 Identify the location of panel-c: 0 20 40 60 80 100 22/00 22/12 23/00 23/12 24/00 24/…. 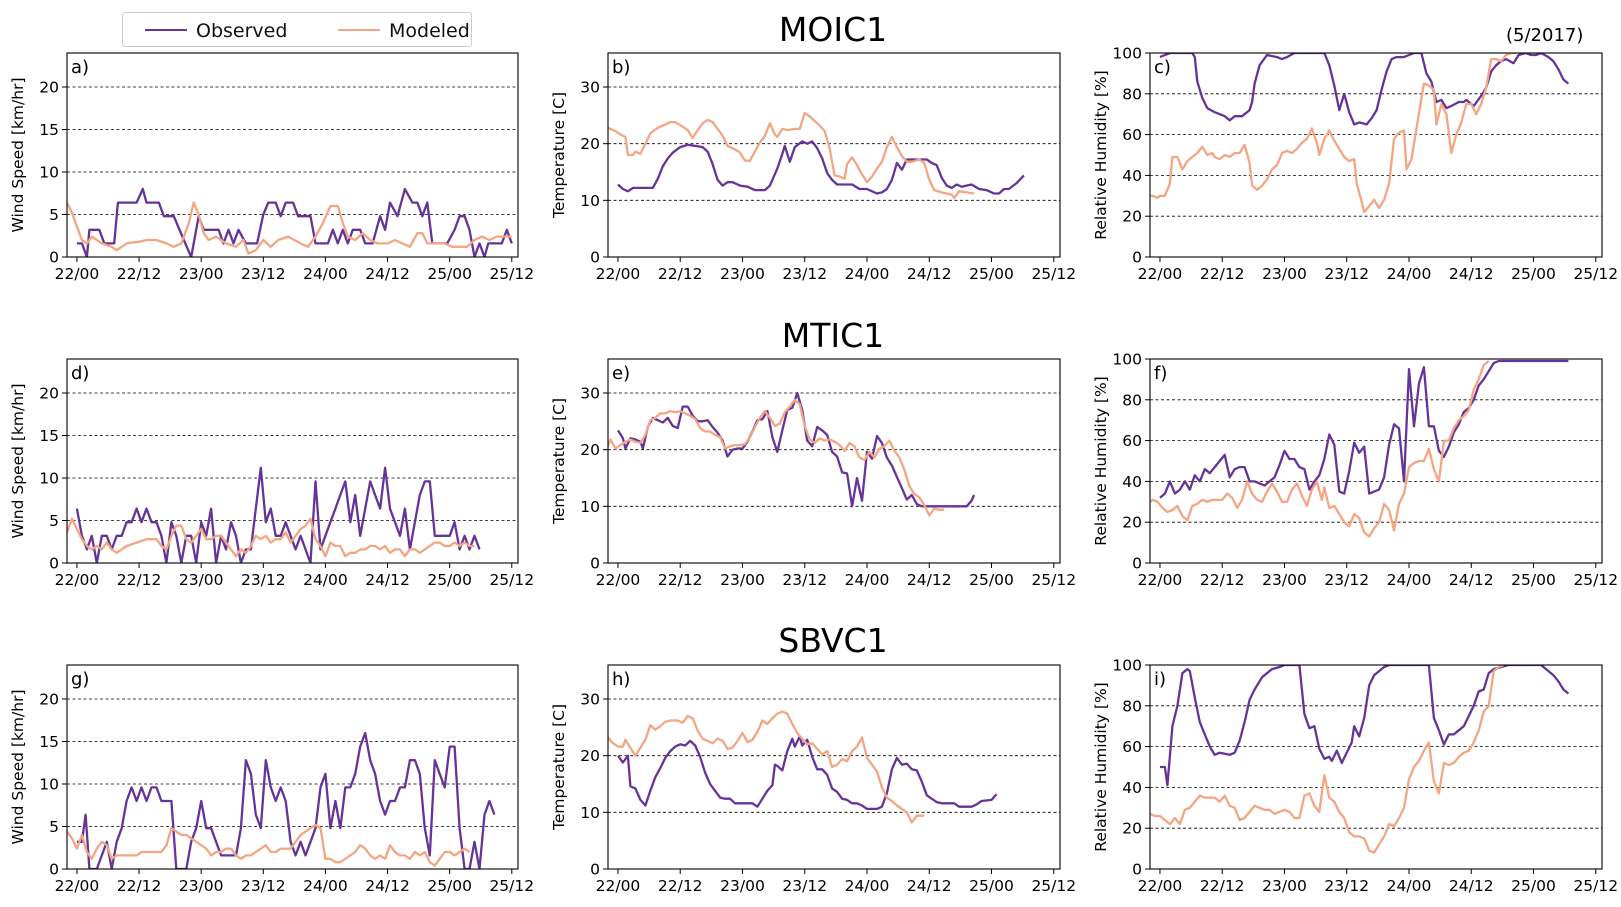
(1355, 164).